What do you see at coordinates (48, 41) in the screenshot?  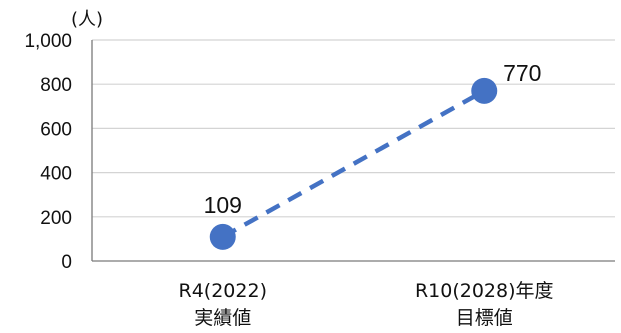 I see `y-tick-label: 1,000` at bounding box center [48, 41].